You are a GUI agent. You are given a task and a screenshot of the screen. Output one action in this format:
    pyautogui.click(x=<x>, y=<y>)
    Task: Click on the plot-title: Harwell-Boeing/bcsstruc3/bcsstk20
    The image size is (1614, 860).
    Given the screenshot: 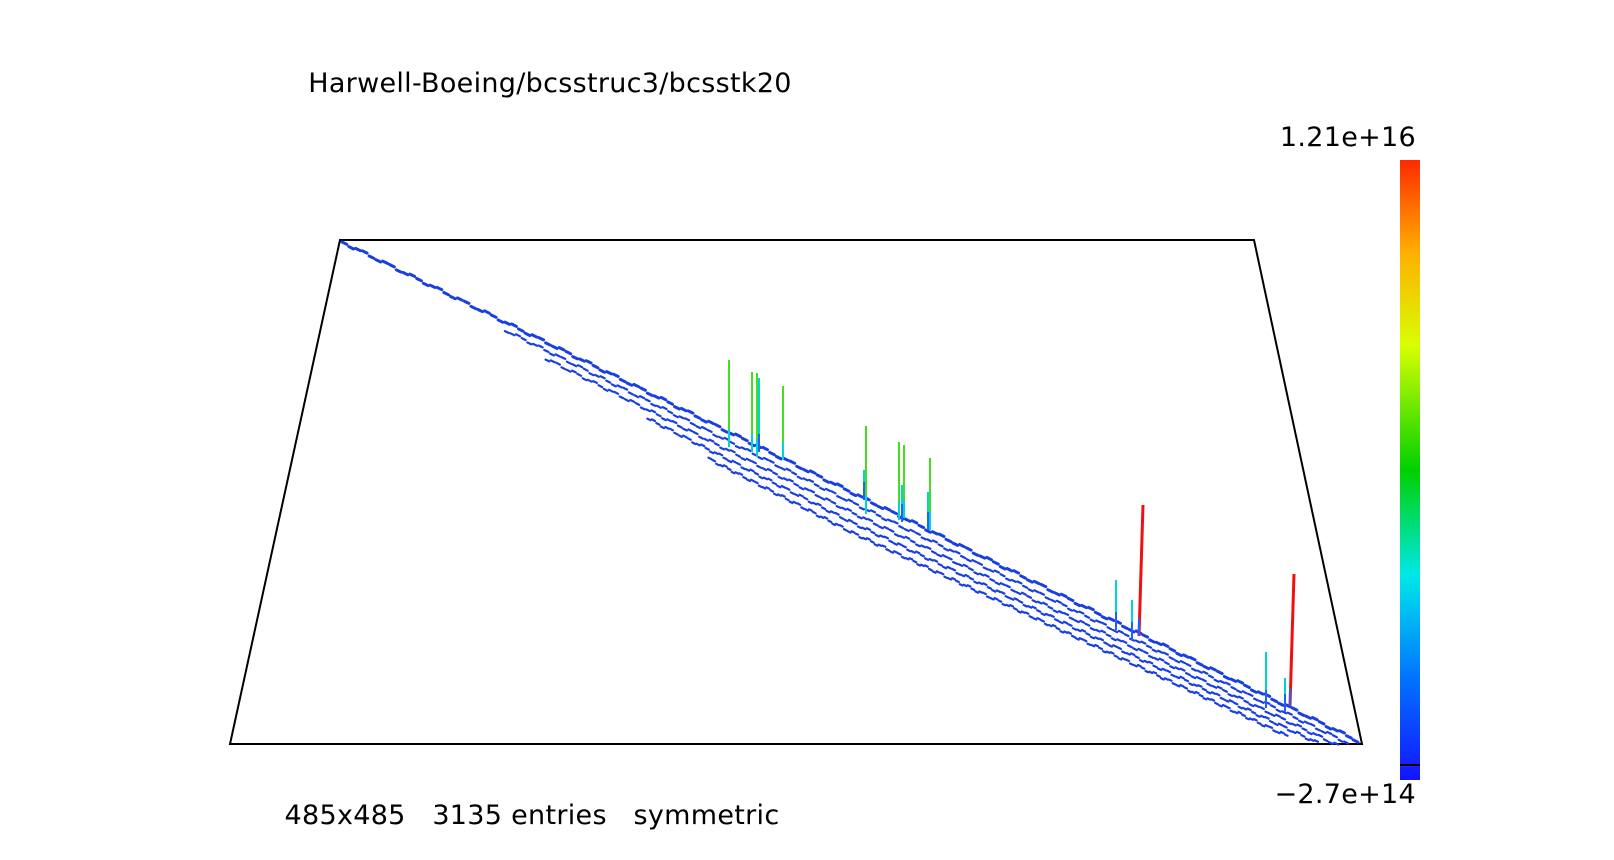 What is the action you would take?
    pyautogui.click(x=550, y=83)
    